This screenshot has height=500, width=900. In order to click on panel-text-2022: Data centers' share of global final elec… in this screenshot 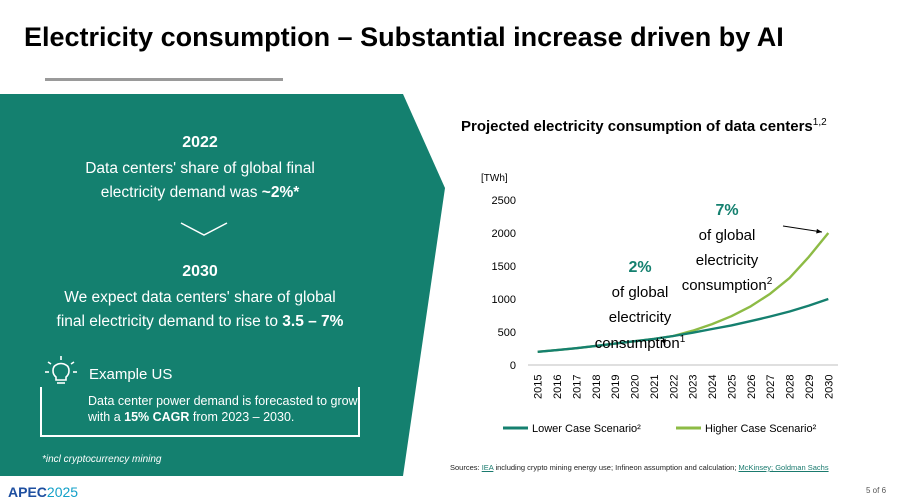, I will do `click(200, 181)`.